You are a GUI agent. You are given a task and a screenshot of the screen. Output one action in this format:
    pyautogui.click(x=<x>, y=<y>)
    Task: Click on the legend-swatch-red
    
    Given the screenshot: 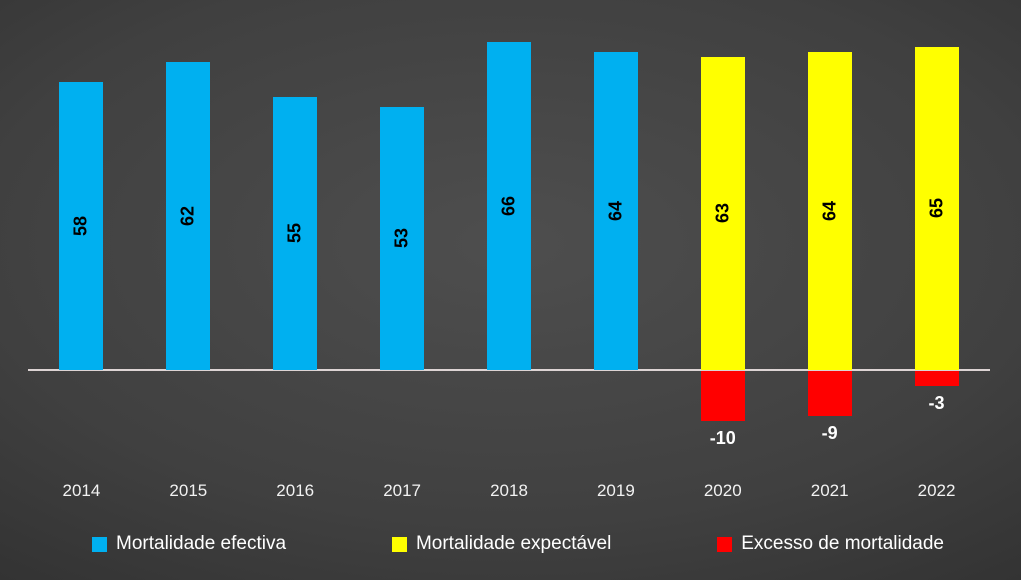 What is the action you would take?
    pyautogui.click(x=725, y=544)
    